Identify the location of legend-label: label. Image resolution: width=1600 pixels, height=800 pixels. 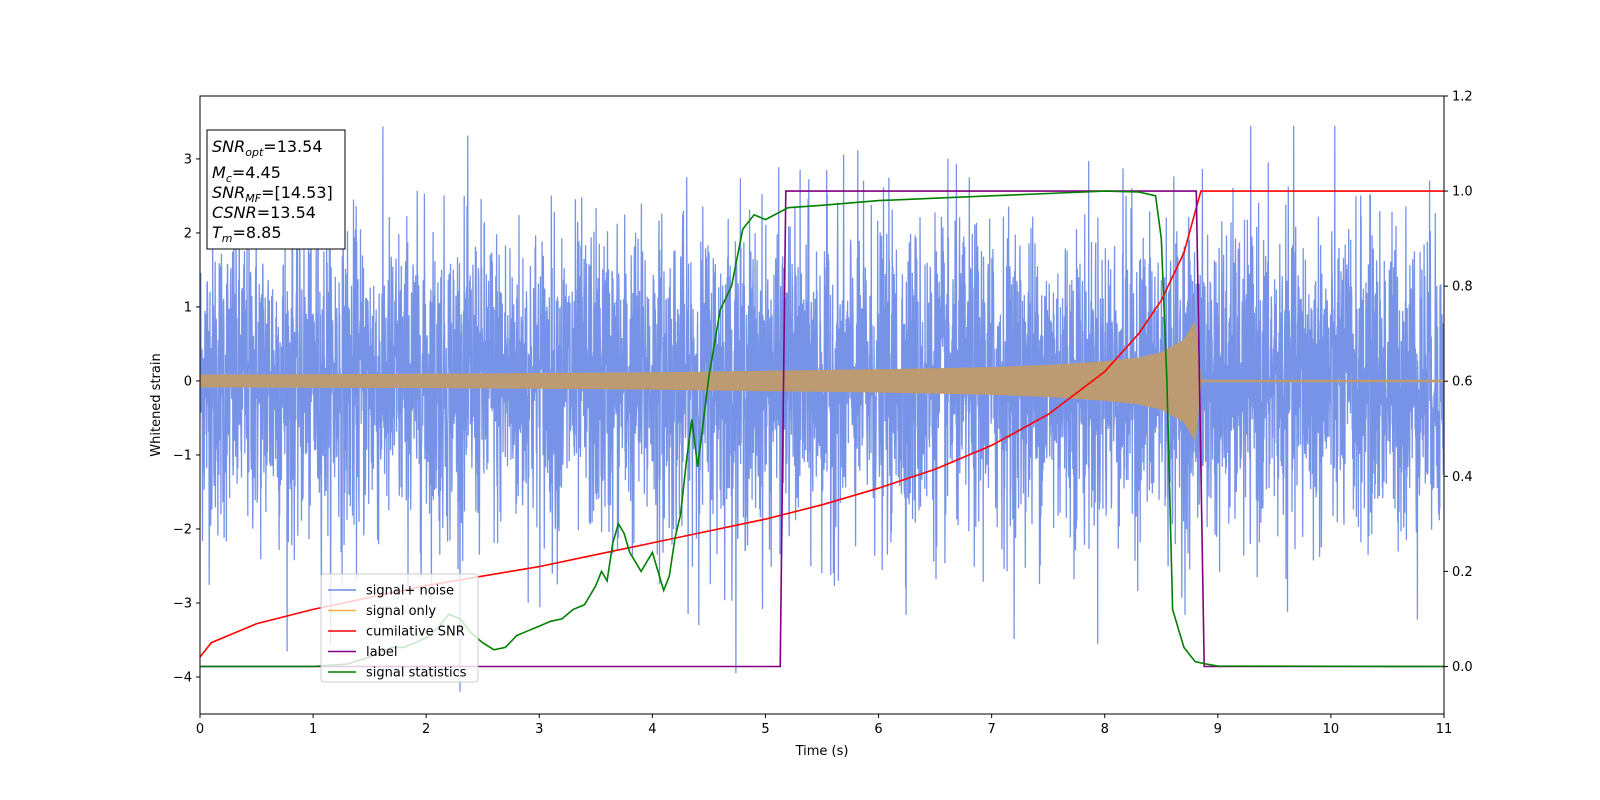
(381, 652).